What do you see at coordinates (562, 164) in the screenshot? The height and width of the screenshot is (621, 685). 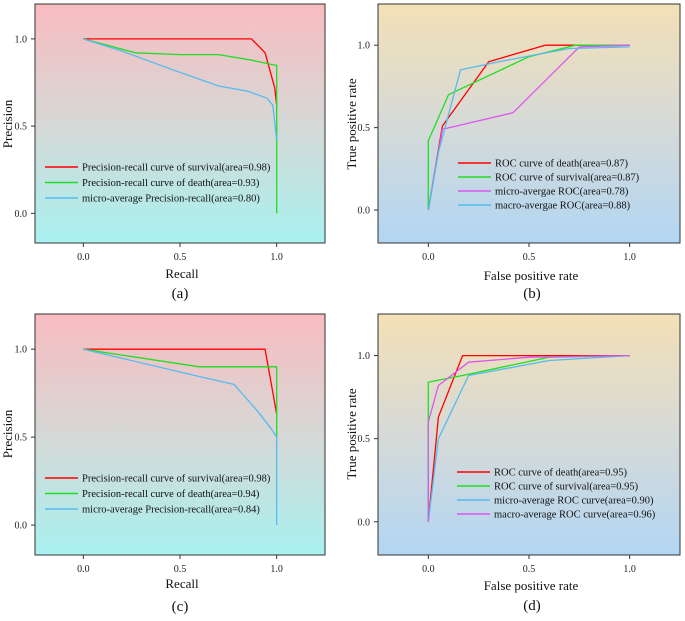 I see `legend-label: ROC curve of death(area=0.87)` at bounding box center [562, 164].